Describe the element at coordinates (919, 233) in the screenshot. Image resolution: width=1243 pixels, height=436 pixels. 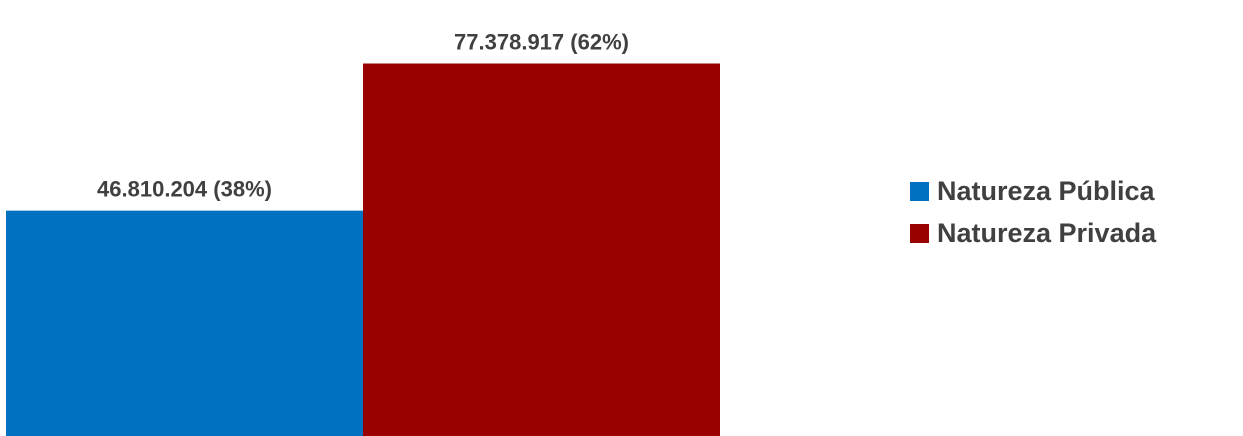
I see `legend-swatch-natureza-privada` at that location.